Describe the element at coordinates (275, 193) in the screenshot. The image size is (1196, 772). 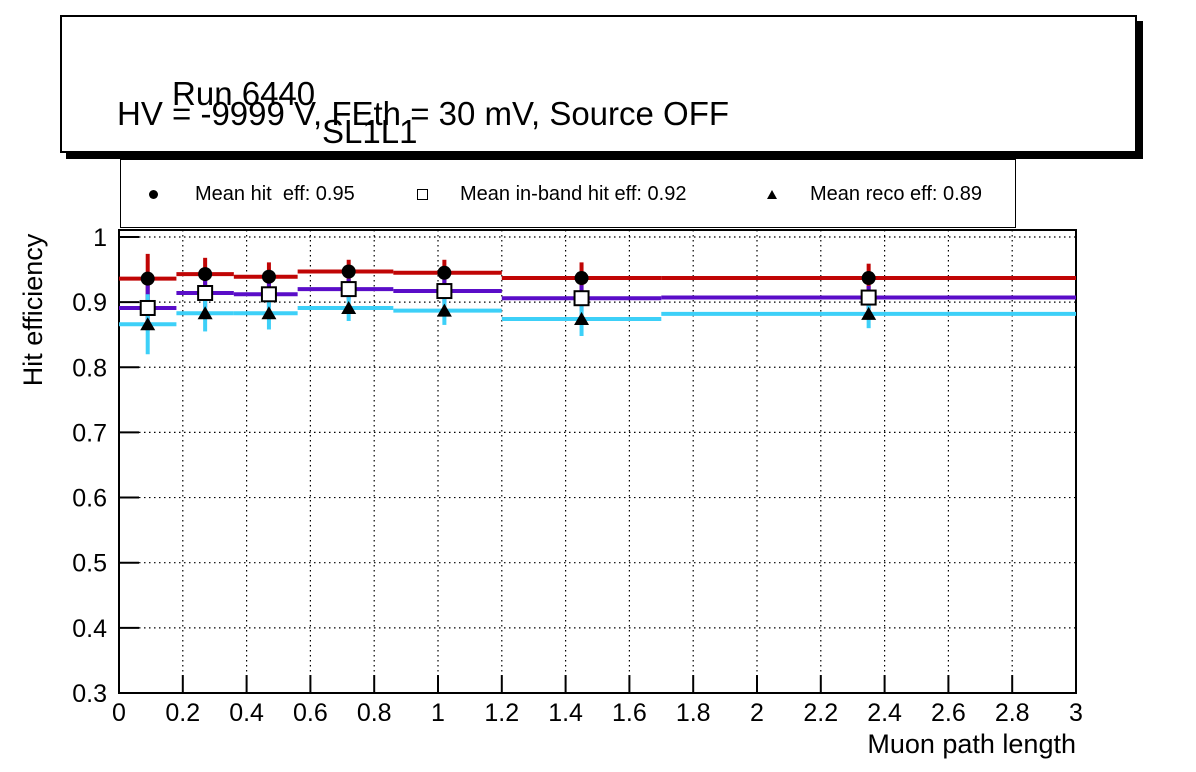
I see `legend-label: Mean hit eff: 0.95` at that location.